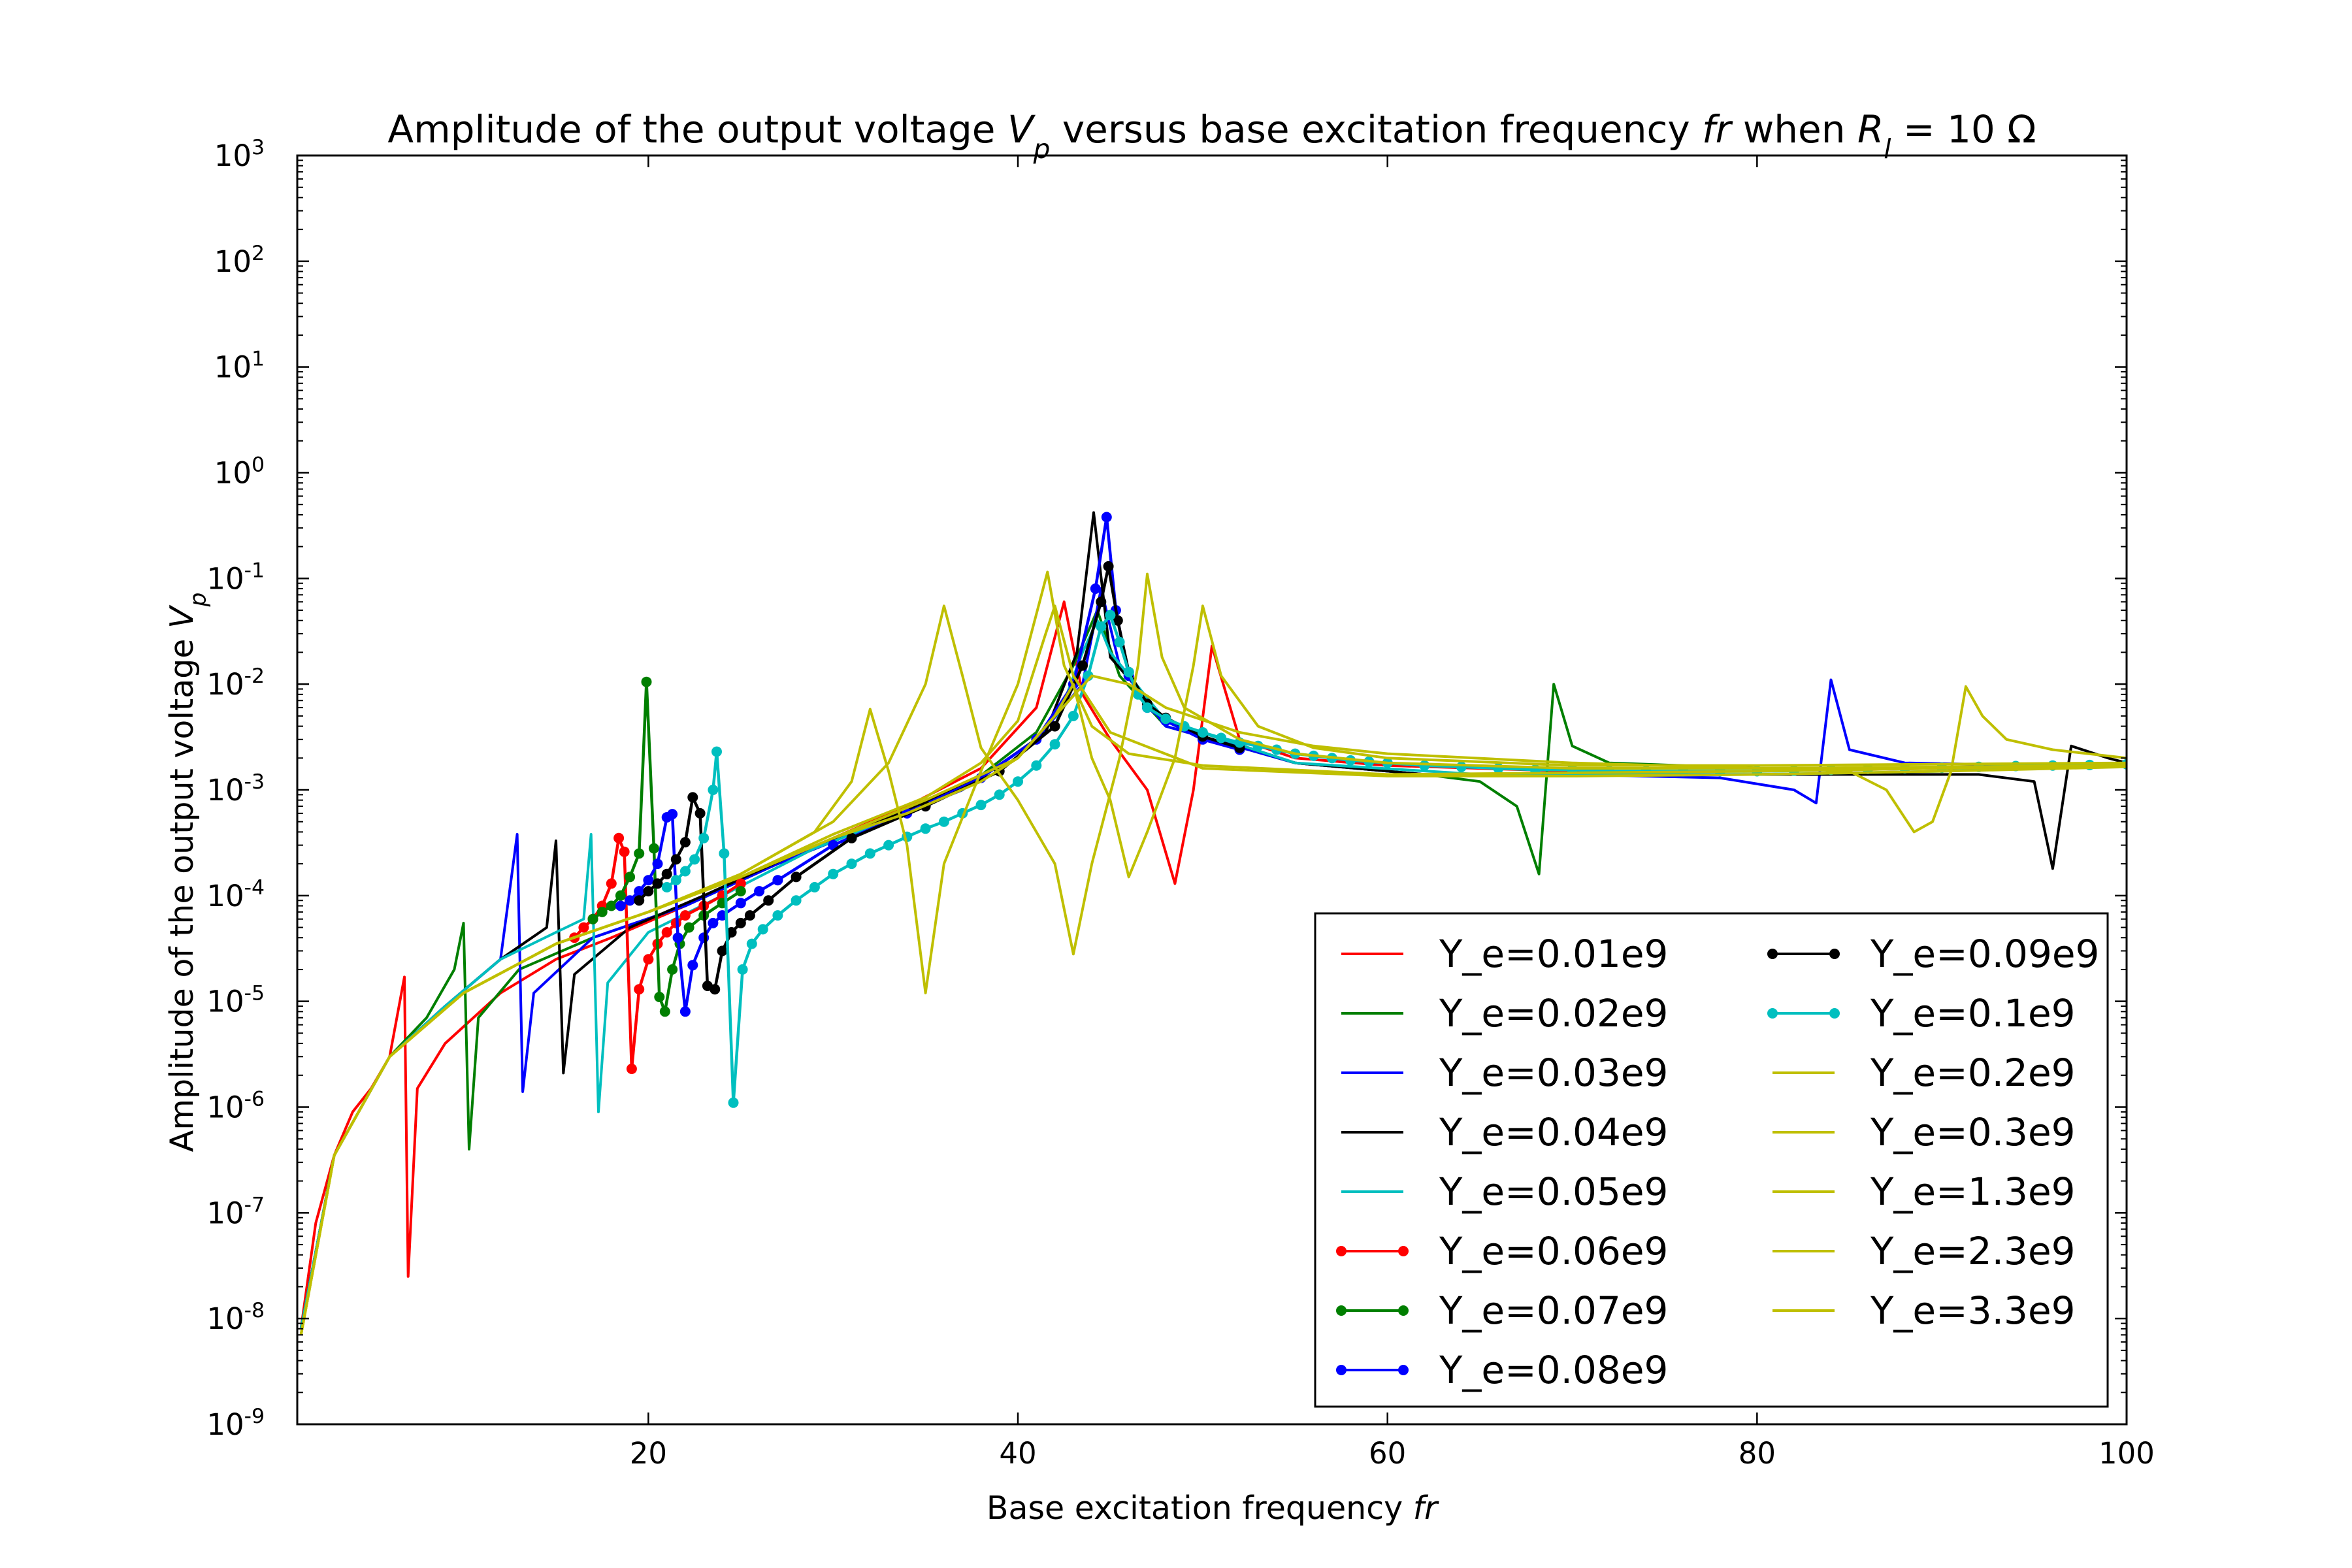  I want to click on chart-title-part: l, so click(1887, 149).